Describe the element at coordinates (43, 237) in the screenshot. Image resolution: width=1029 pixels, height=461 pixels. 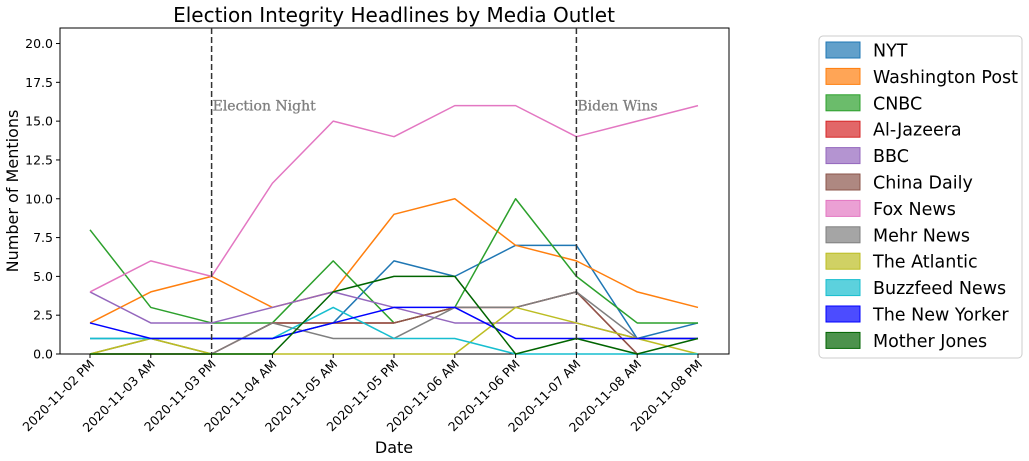
I see `y-tick-label: 7.5` at that location.